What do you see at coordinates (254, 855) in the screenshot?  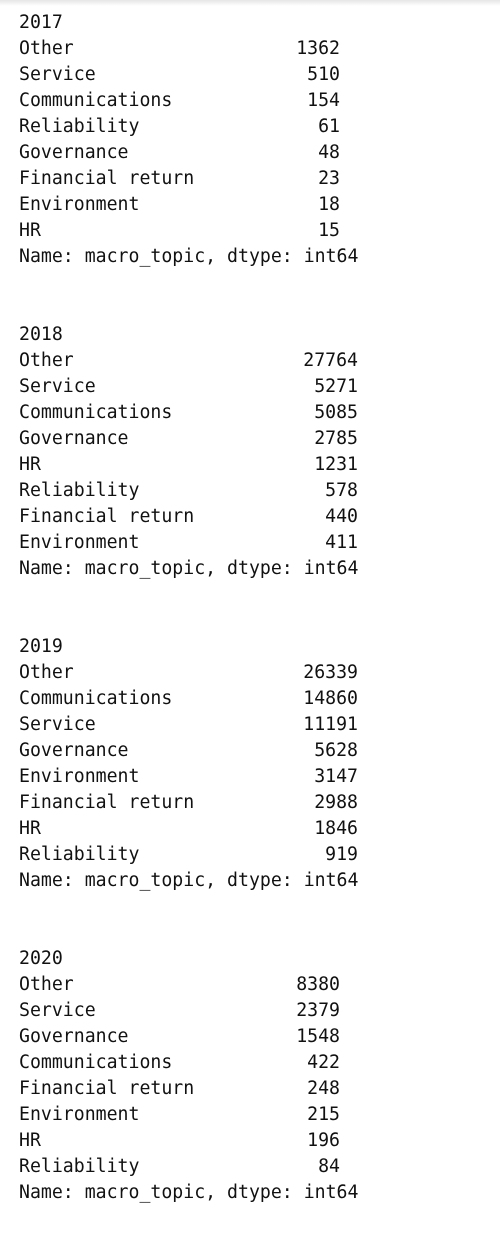 I see `series-row: Reliability 919` at bounding box center [254, 855].